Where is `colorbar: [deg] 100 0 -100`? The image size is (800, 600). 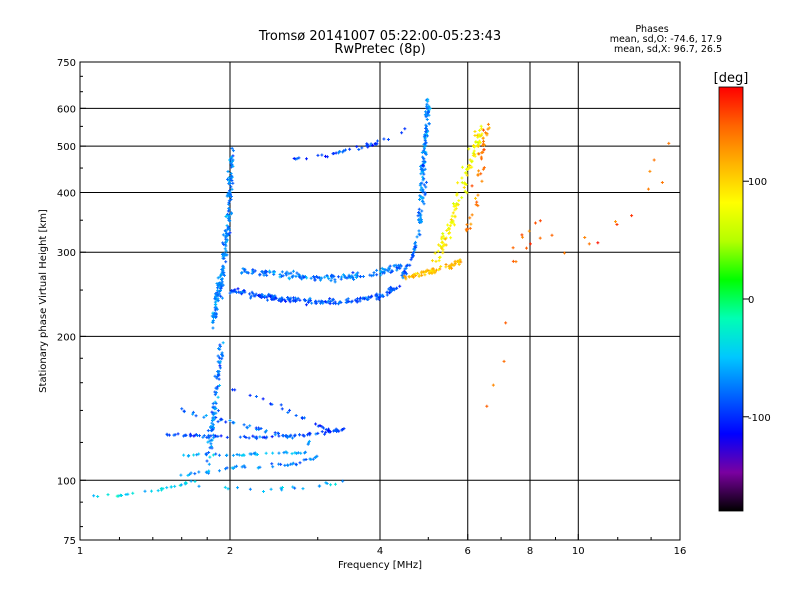
colorbar: [deg] 100 0 -100 is located at coordinates (742, 291).